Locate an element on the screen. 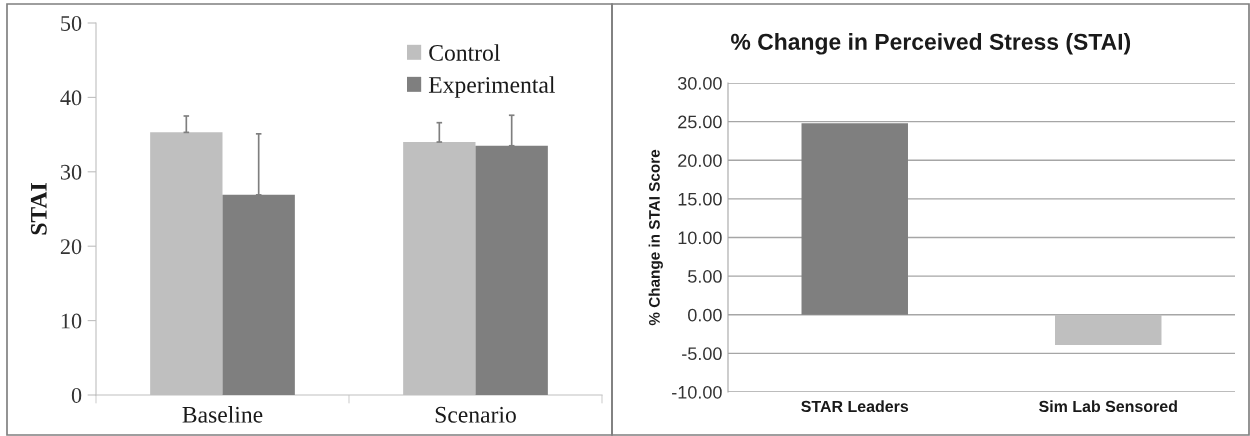 The width and height of the screenshot is (1250, 436). chart-title: % Change in Perceived Stress (STAI) is located at coordinates (931, 44).